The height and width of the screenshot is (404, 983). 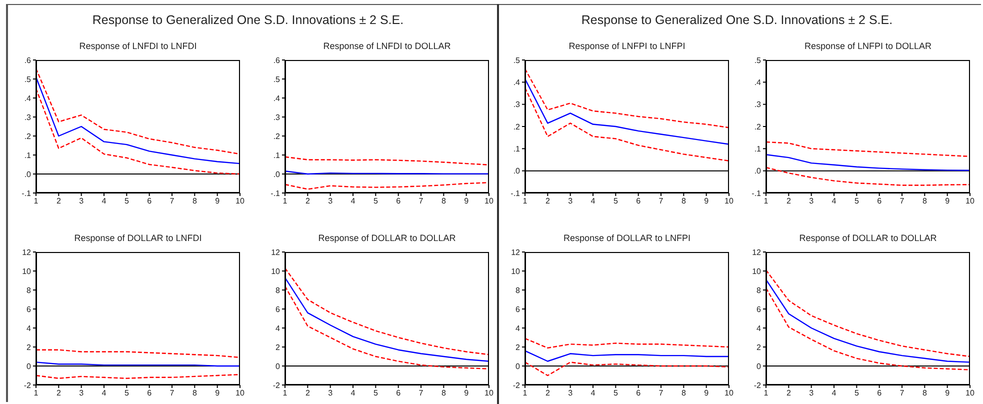 What do you see at coordinates (517, 149) in the screenshot?
I see `y-tick-label: .1` at bounding box center [517, 149].